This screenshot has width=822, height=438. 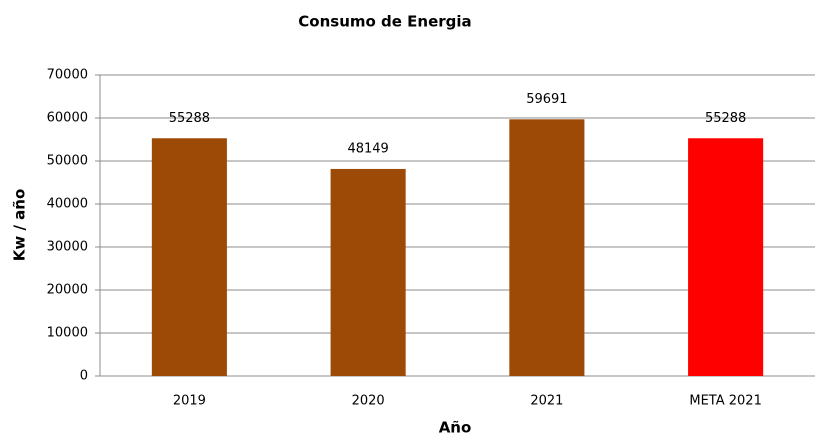 What do you see at coordinates (189, 401) in the screenshot?
I see `x-tick-label: 2019` at bounding box center [189, 401].